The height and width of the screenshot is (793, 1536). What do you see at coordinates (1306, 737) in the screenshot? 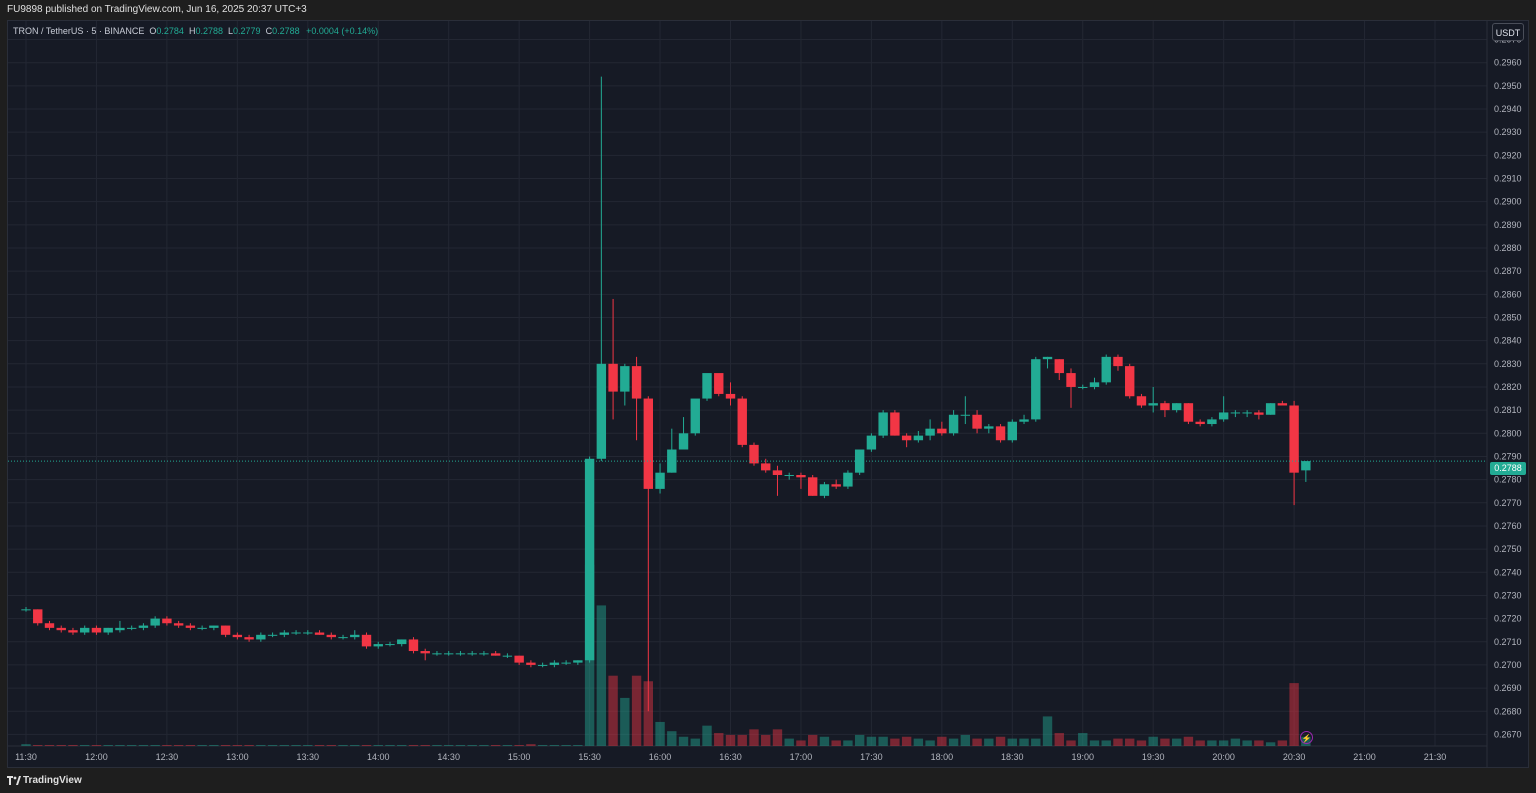
I see `lightning-bolt-icon: ⚡` at bounding box center [1306, 737].